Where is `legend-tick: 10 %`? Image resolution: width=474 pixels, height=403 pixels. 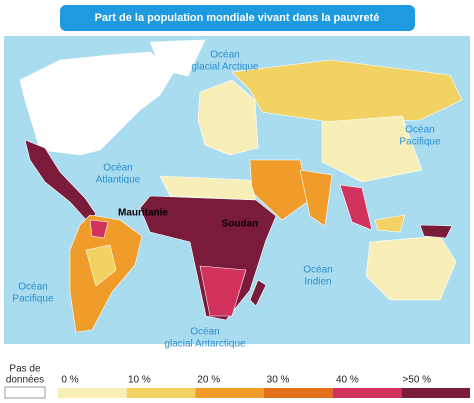 legend-tick: 10 % is located at coordinates (139, 380).